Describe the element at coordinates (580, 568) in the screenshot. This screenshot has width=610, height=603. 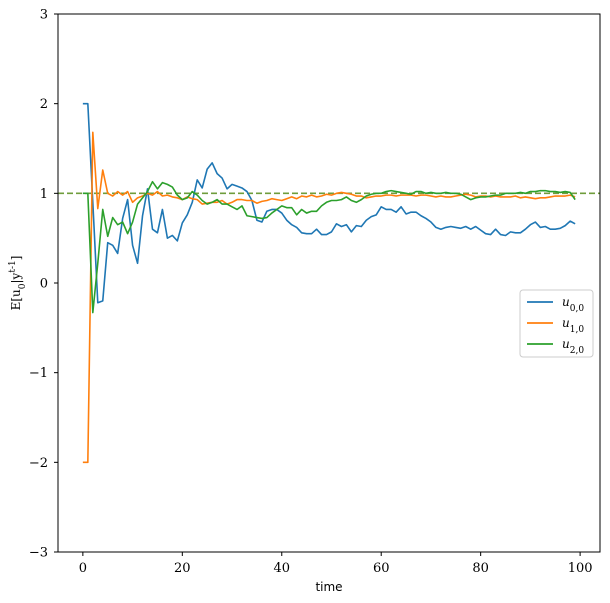
I see `x-tick-label: 100` at that location.